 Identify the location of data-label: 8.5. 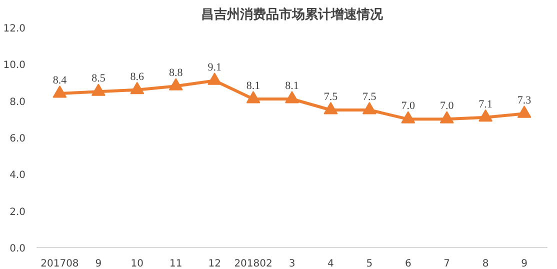
(99, 78).